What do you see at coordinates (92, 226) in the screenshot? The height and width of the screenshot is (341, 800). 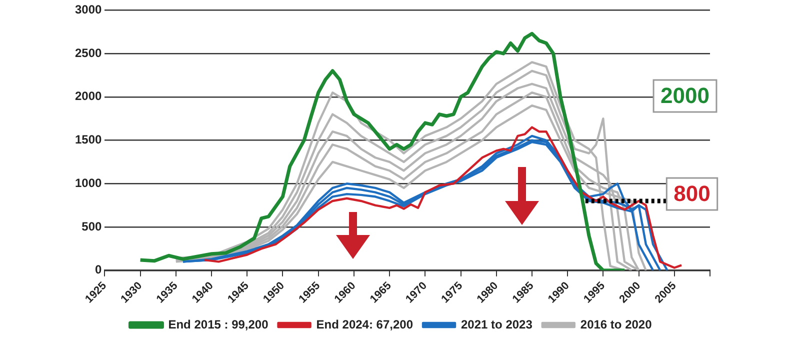 I see `y-tick-label: 500` at bounding box center [92, 226].